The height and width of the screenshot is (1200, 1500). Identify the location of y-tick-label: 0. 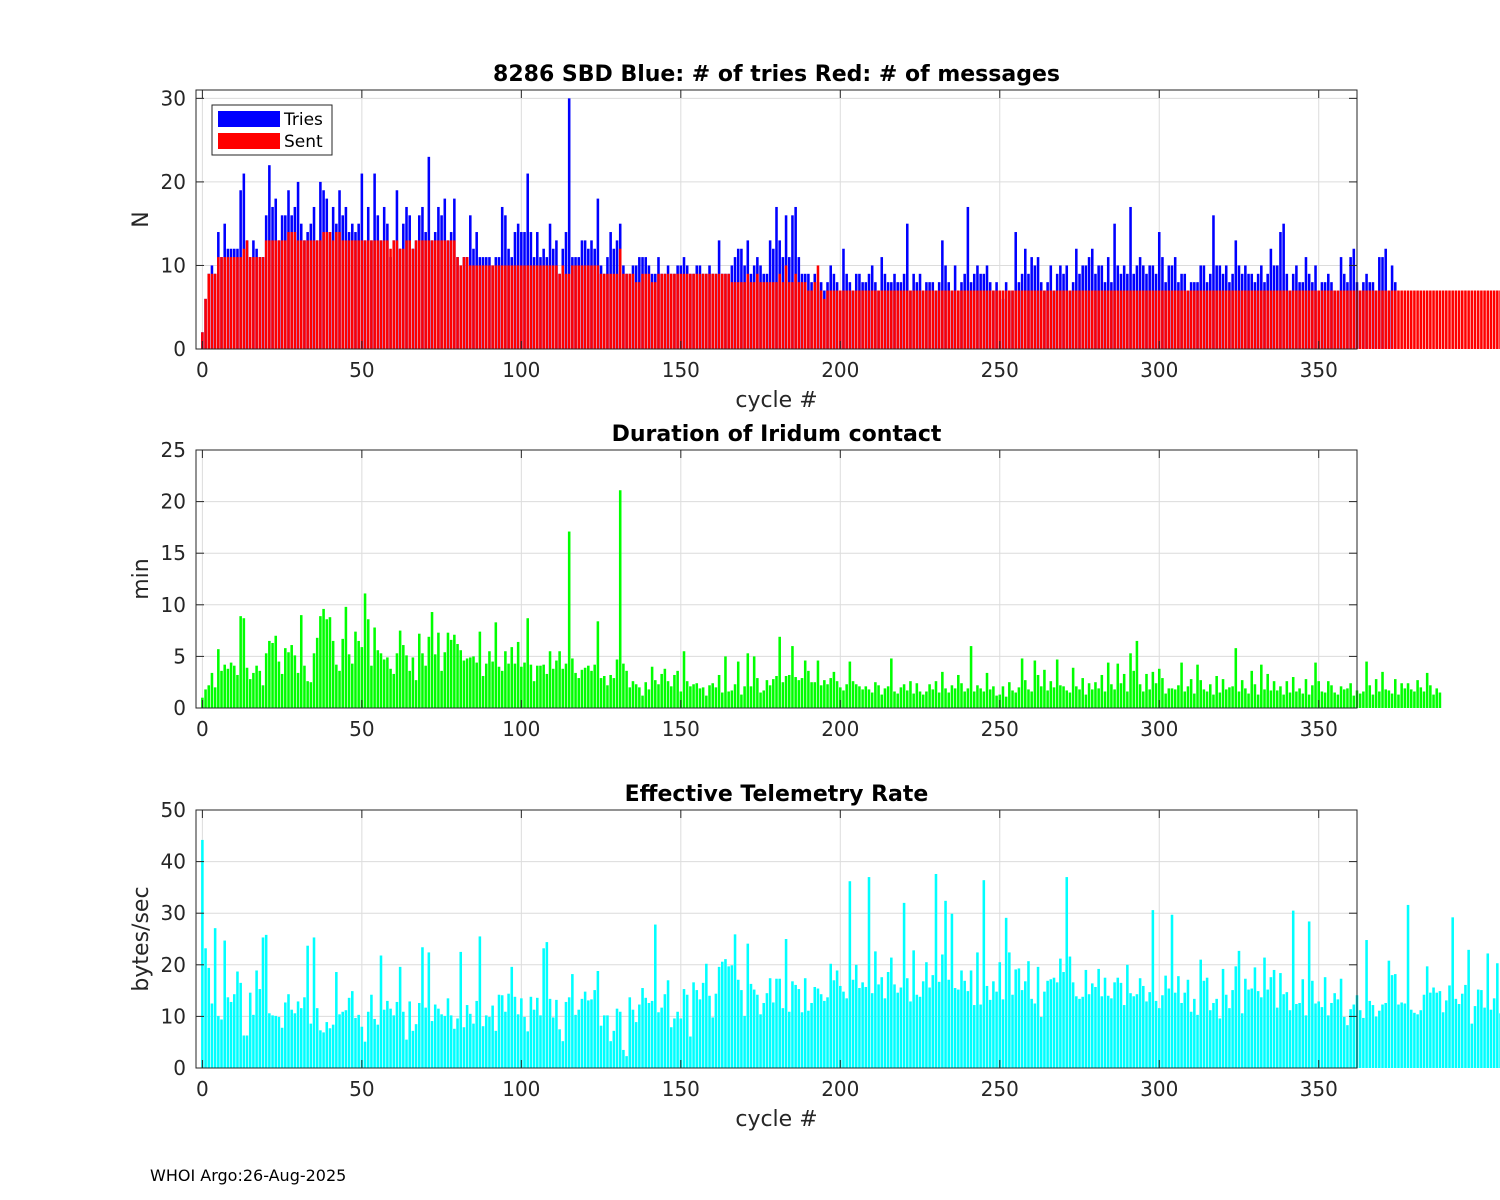
(179, 708).